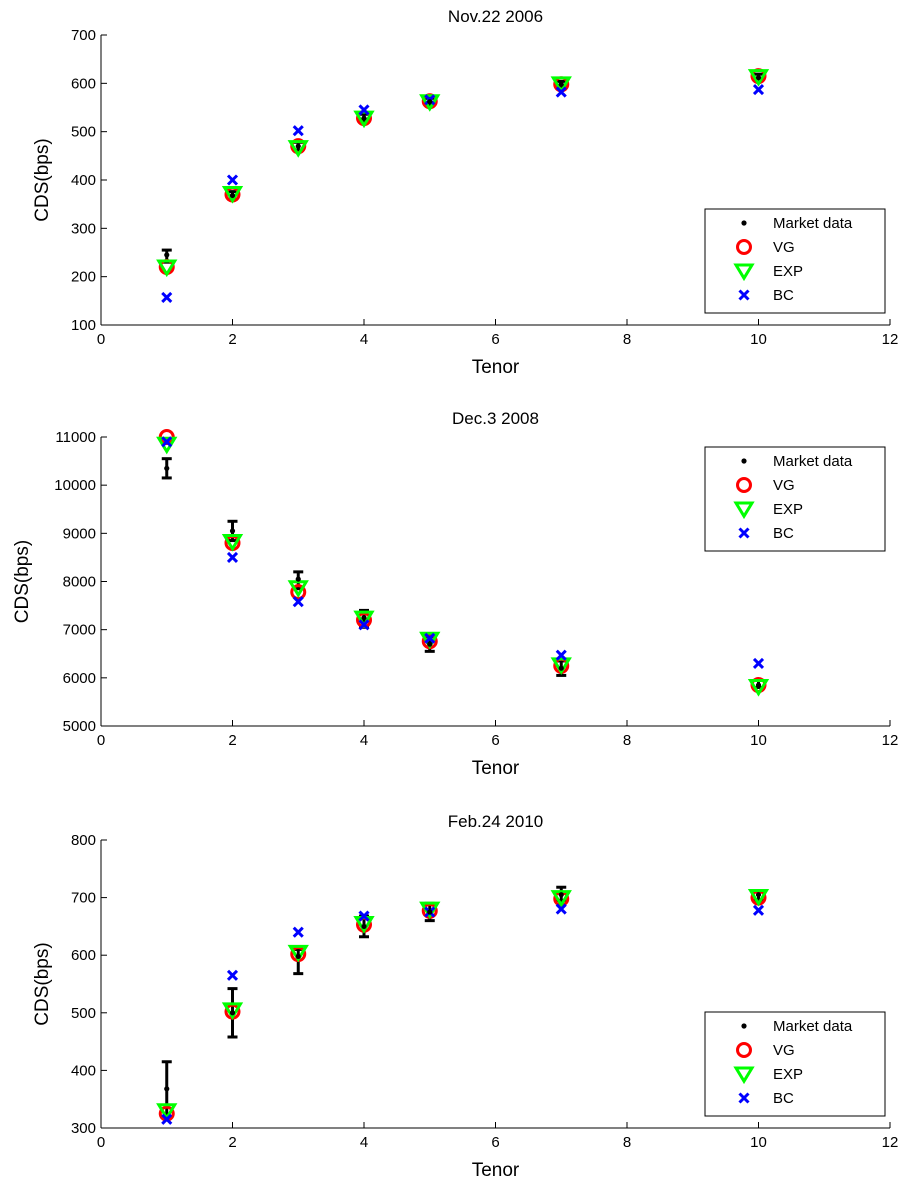 The width and height of the screenshot is (905, 1181). Describe the element at coordinates (298, 592) in the screenshot. I see `vg-point` at that location.